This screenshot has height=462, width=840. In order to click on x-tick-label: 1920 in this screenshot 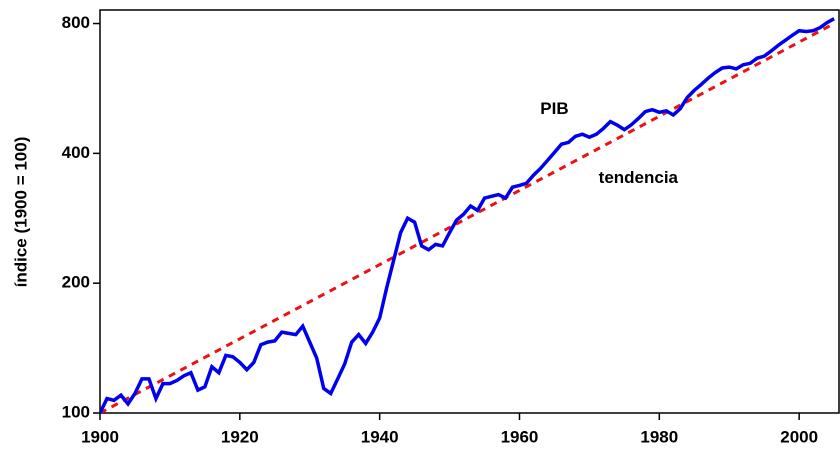, I will do `click(240, 436)`.